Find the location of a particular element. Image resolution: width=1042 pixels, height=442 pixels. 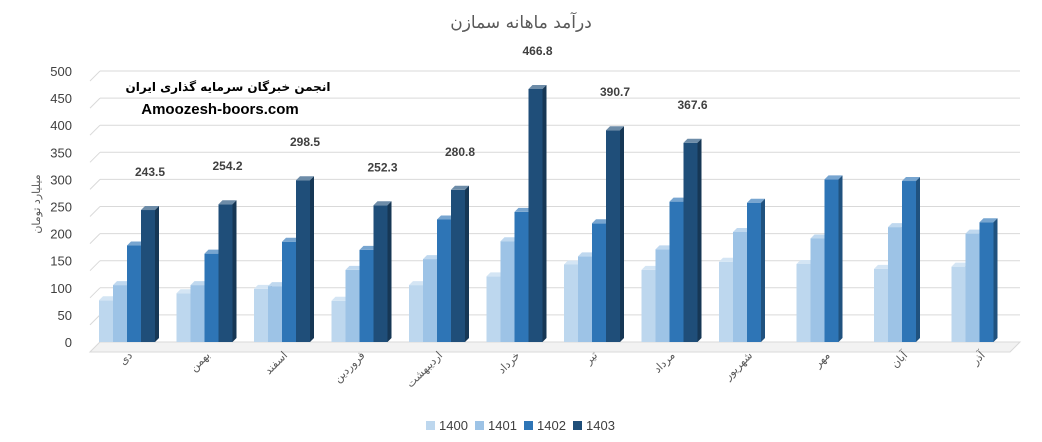

watermark-line2: Amoozesh-boors.com is located at coordinates (220, 109).